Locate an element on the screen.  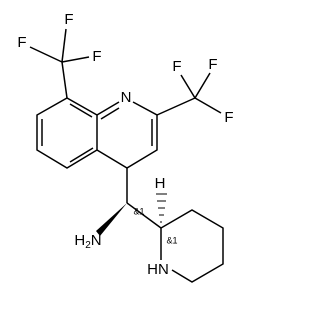
atom-label: HN is located at coordinates (158, 269).